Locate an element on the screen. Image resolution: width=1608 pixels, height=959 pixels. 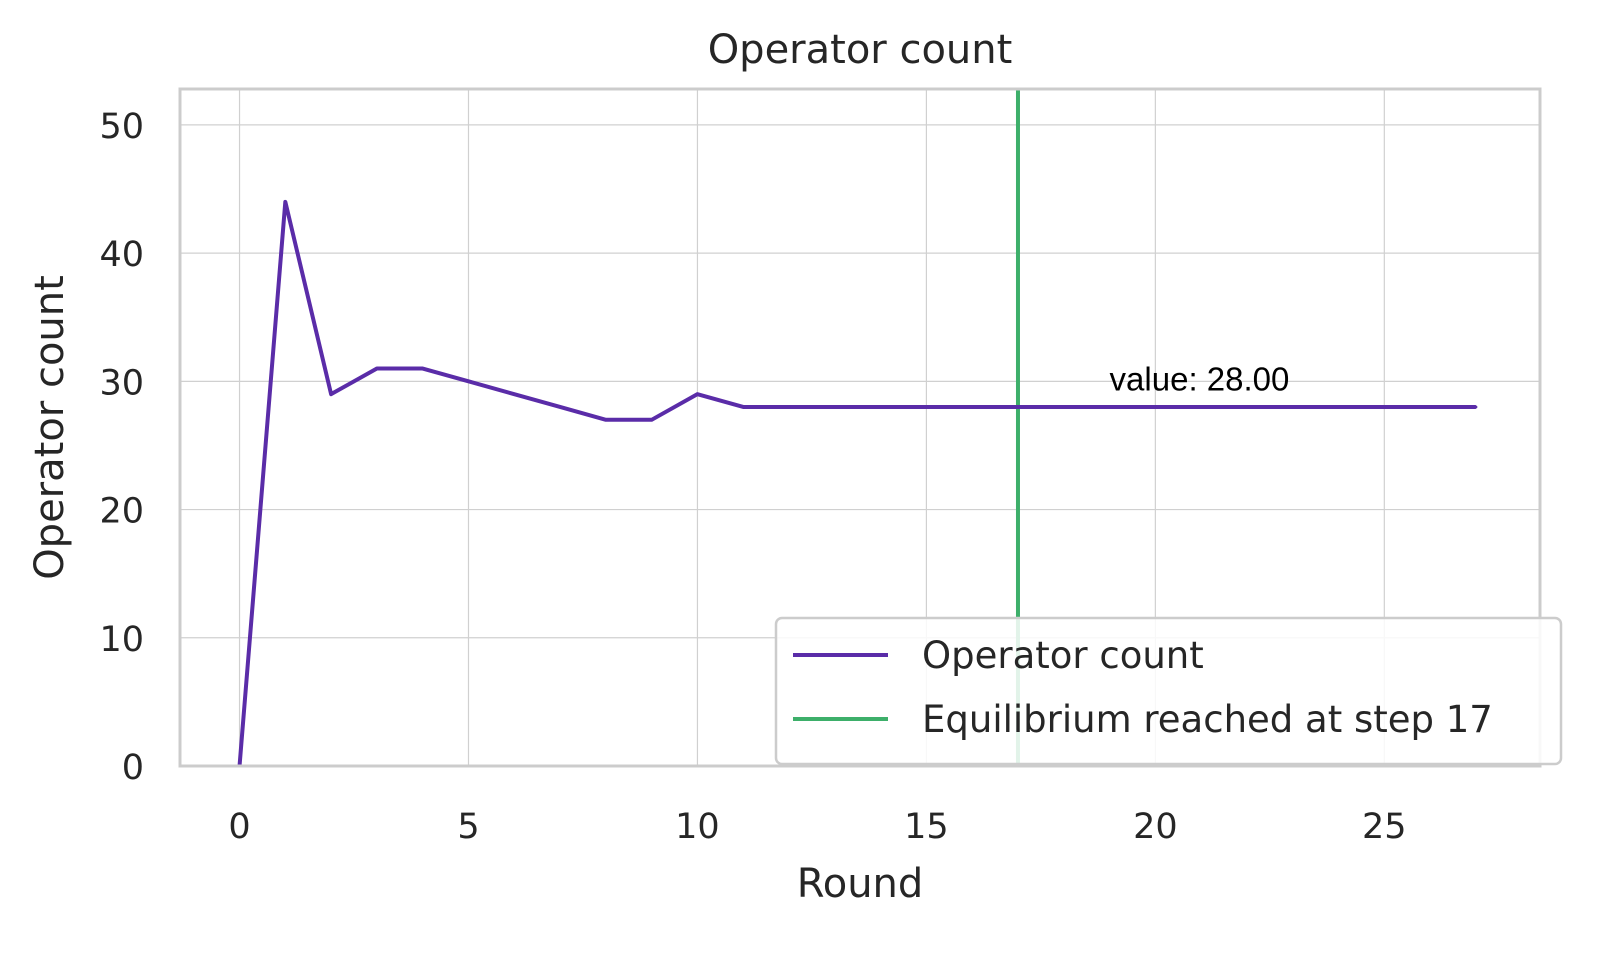
x-tick-label: 10 is located at coordinates (697, 827).